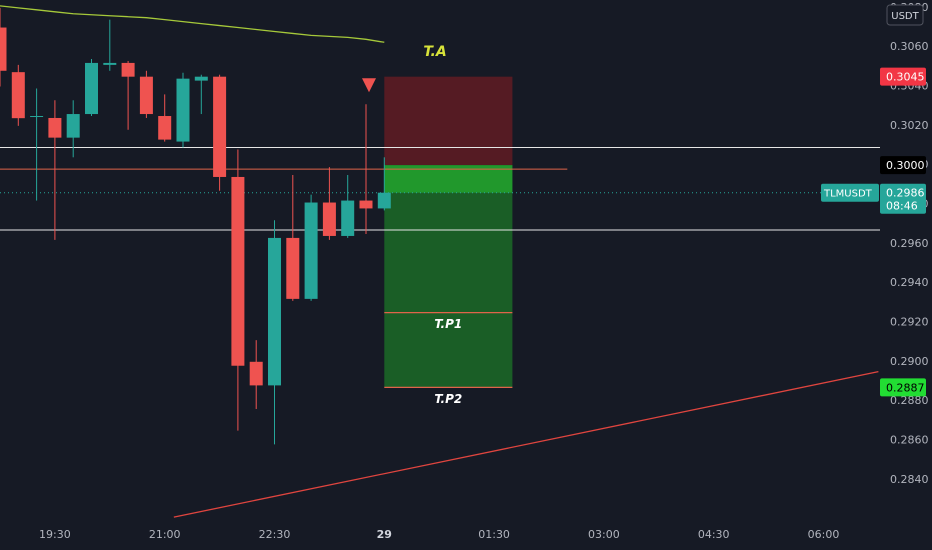 This screenshot has height=550, width=932. What do you see at coordinates (824, 534) in the screenshot?
I see `x-tick-label: 06:00` at bounding box center [824, 534].